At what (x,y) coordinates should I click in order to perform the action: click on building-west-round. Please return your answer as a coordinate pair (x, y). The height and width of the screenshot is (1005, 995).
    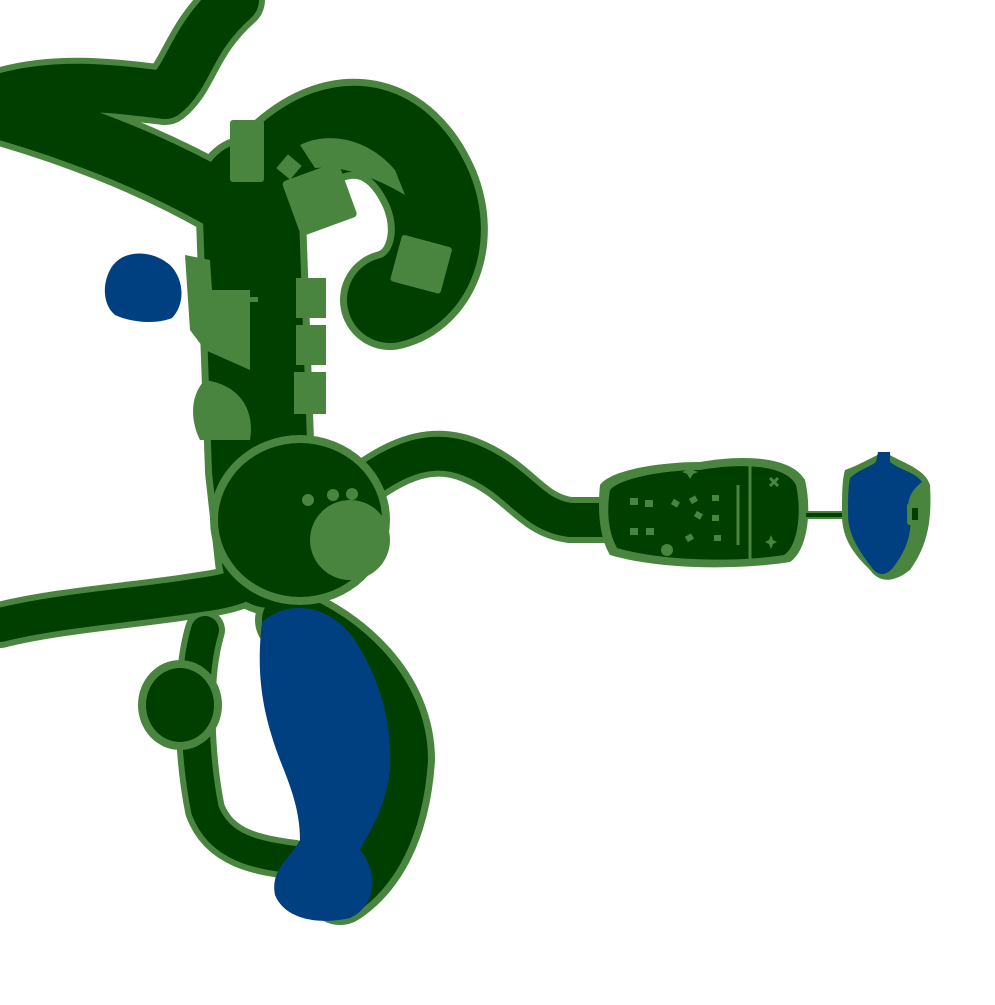
    Looking at the image, I should click on (222, 410).